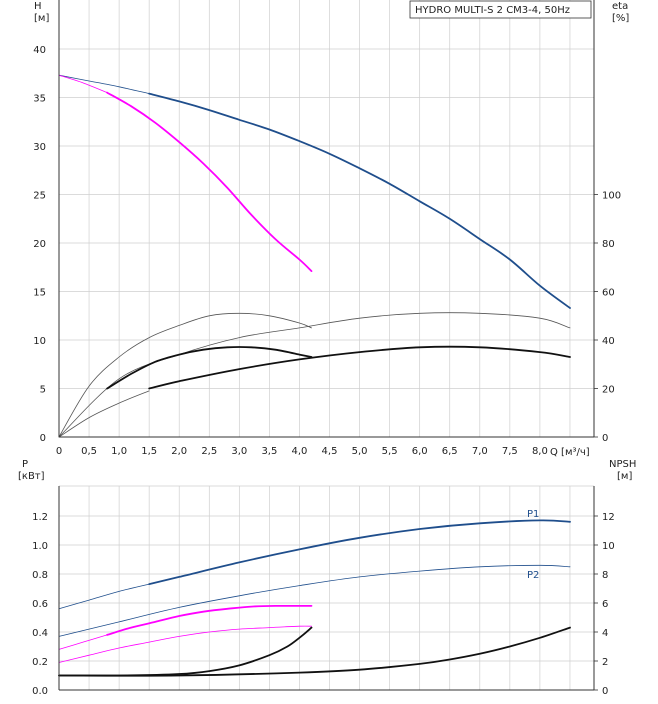 The width and height of the screenshot is (658, 704). What do you see at coordinates (620, 18) in the screenshot?
I see `top-right-axis-unit: [%]` at bounding box center [620, 18].